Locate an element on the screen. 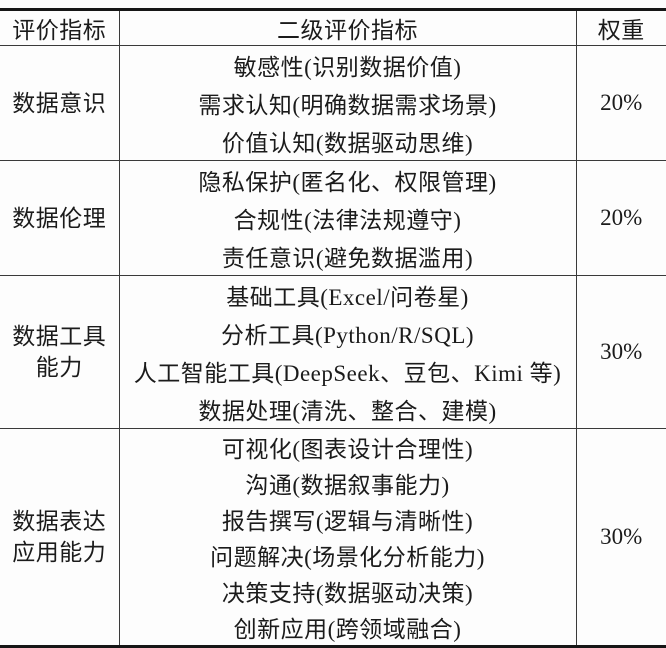 This screenshot has width=666, height=648. header-row: 评价指标 二级评价指标 权重 is located at coordinates (333, 27).